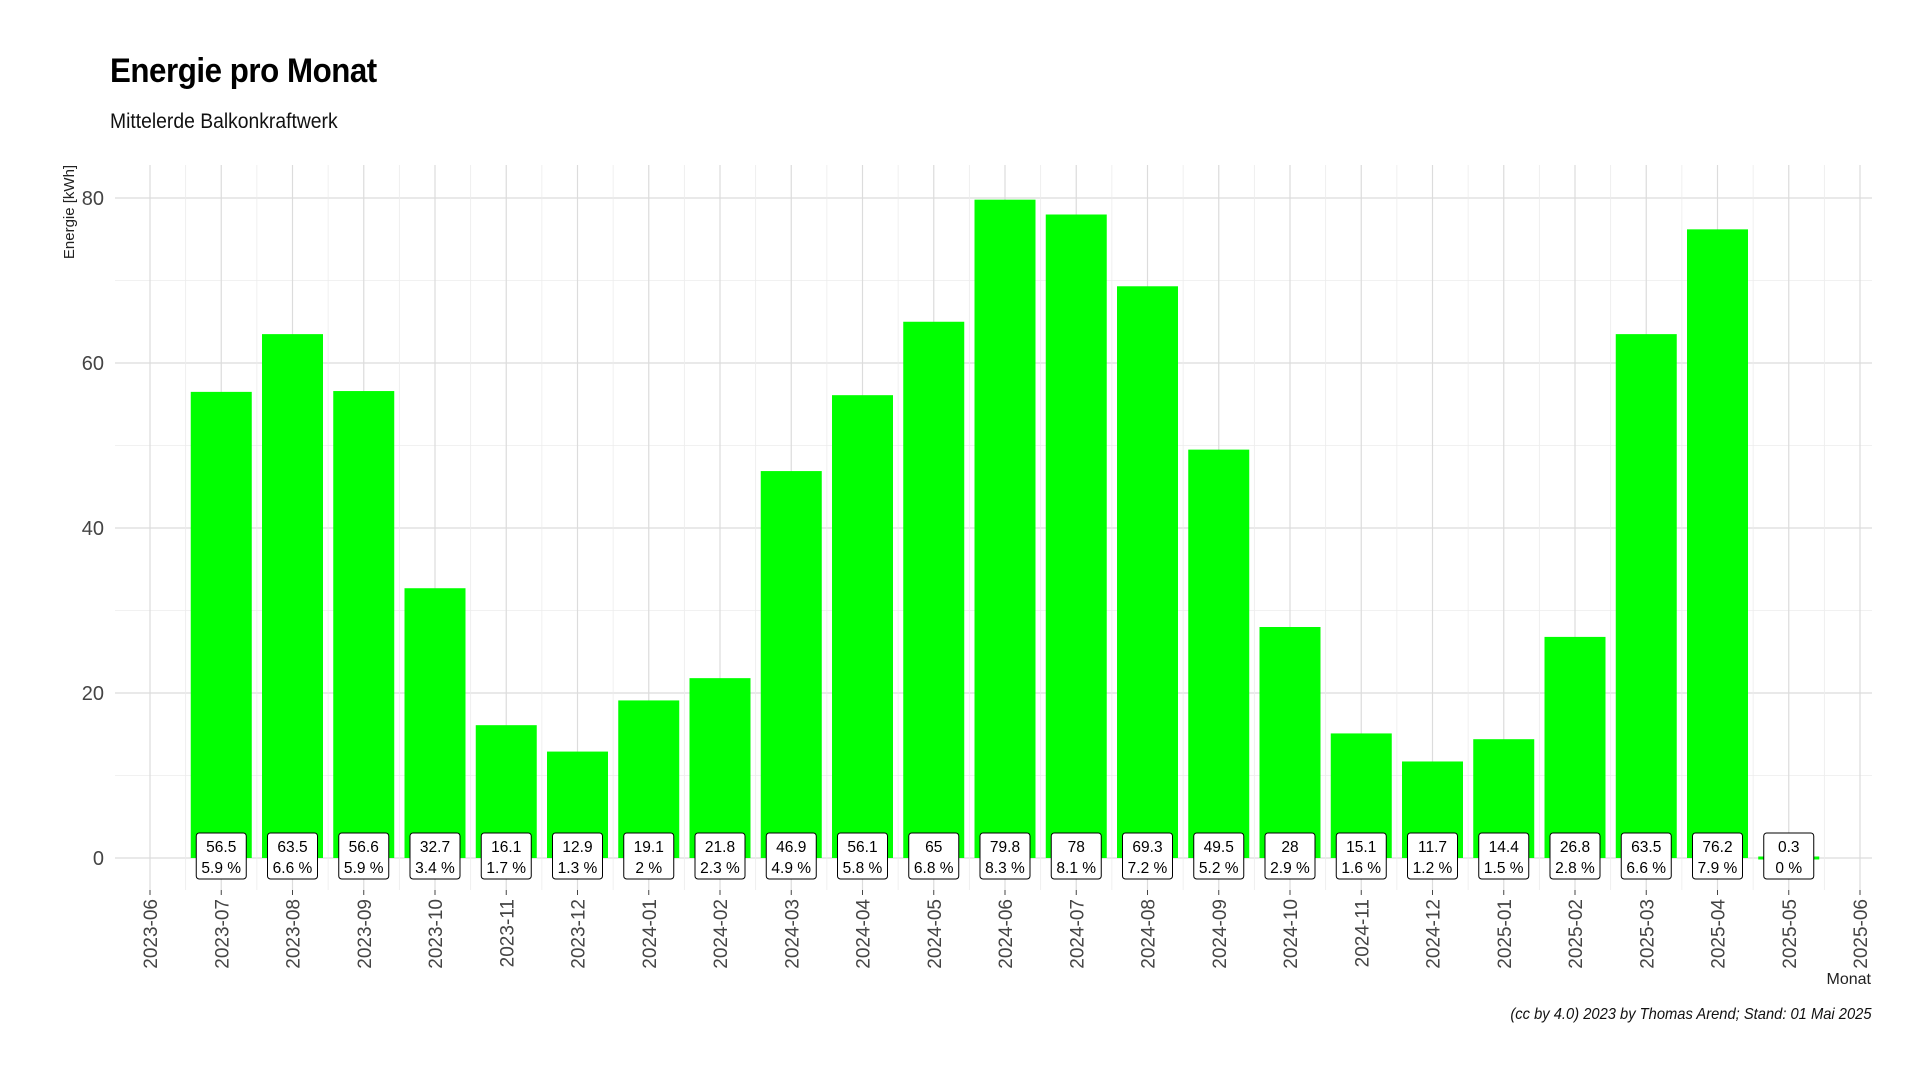 Image resolution: width=1920 pixels, height=1080 pixels. I want to click on data-label-2023-10: 32.7 3.4 %, so click(435, 856).